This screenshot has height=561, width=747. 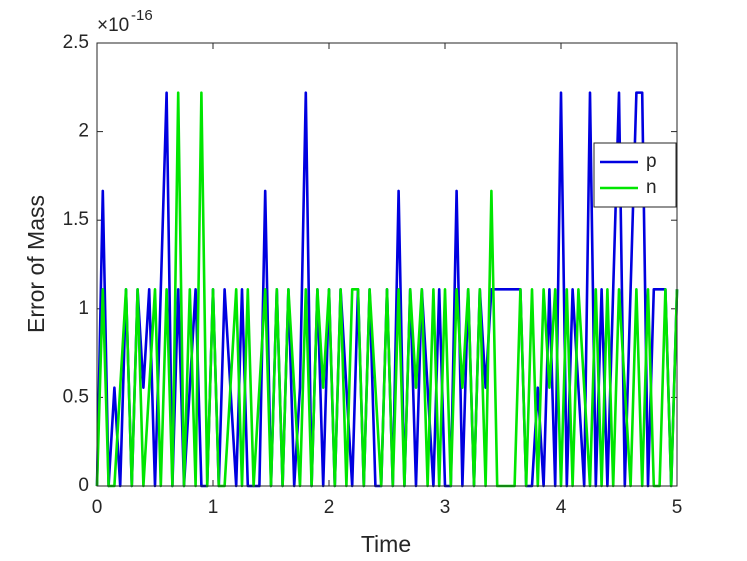 I want to click on legend-box, so click(x=635, y=175).